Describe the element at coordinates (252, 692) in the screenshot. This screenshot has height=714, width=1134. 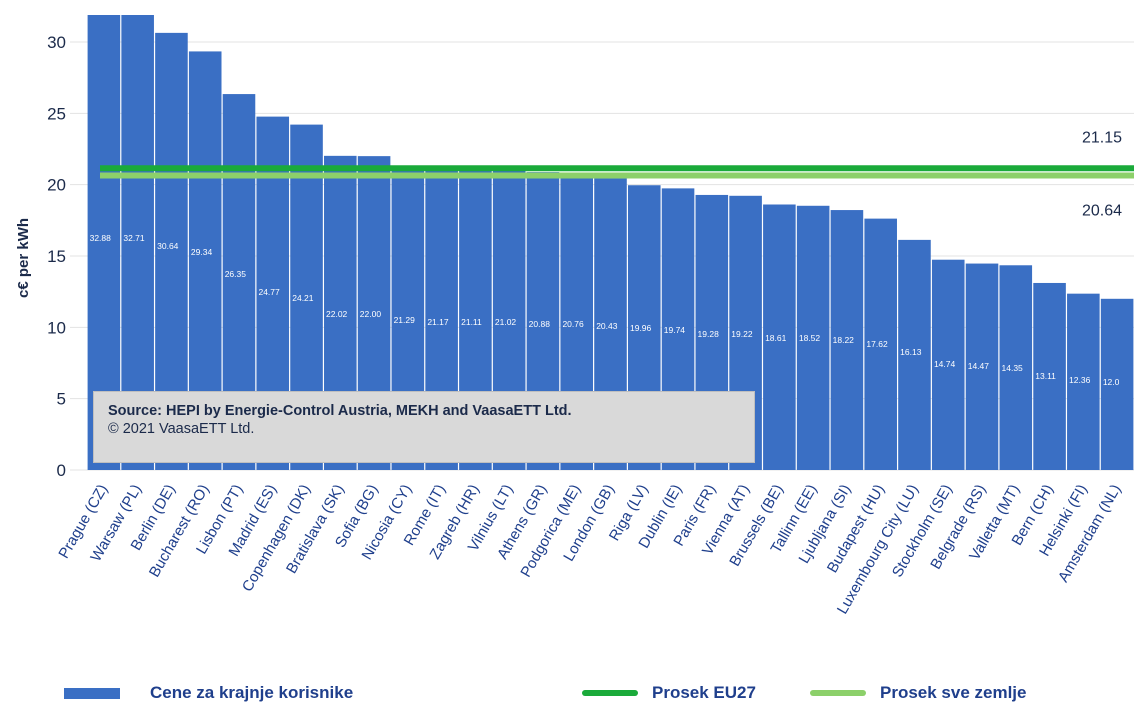
I see `legend-label-prices: Cene za krajnje korisnike` at that location.